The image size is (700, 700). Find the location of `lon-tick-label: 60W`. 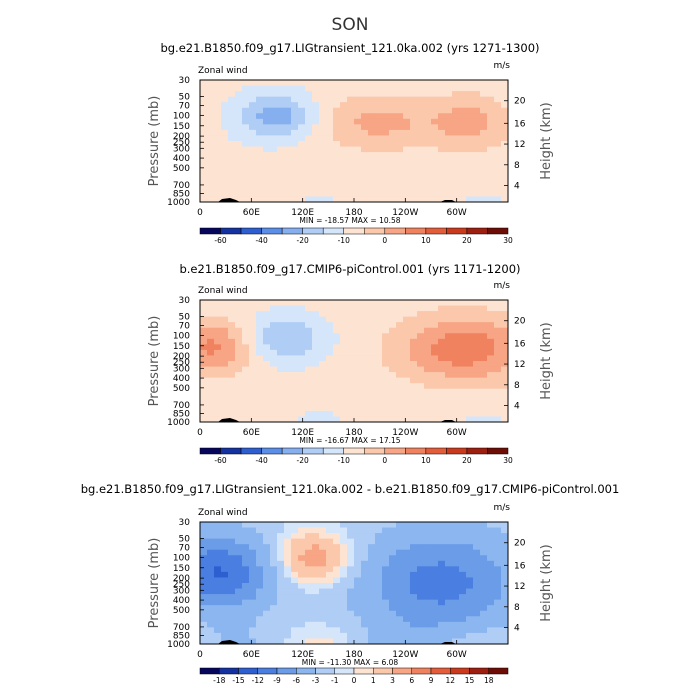

lon-tick-label: 60W is located at coordinates (456, 213).